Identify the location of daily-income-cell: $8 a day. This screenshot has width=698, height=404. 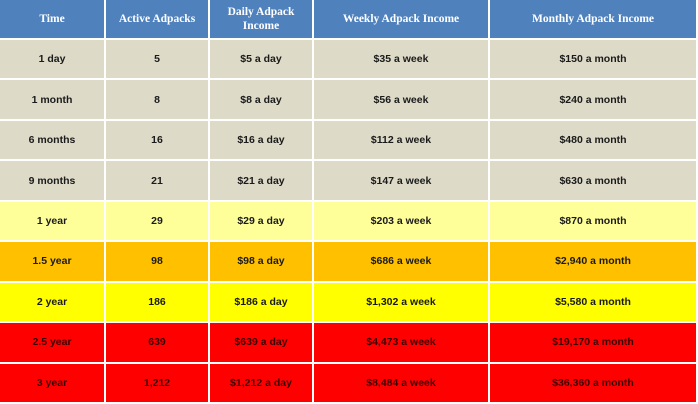
(262, 100).